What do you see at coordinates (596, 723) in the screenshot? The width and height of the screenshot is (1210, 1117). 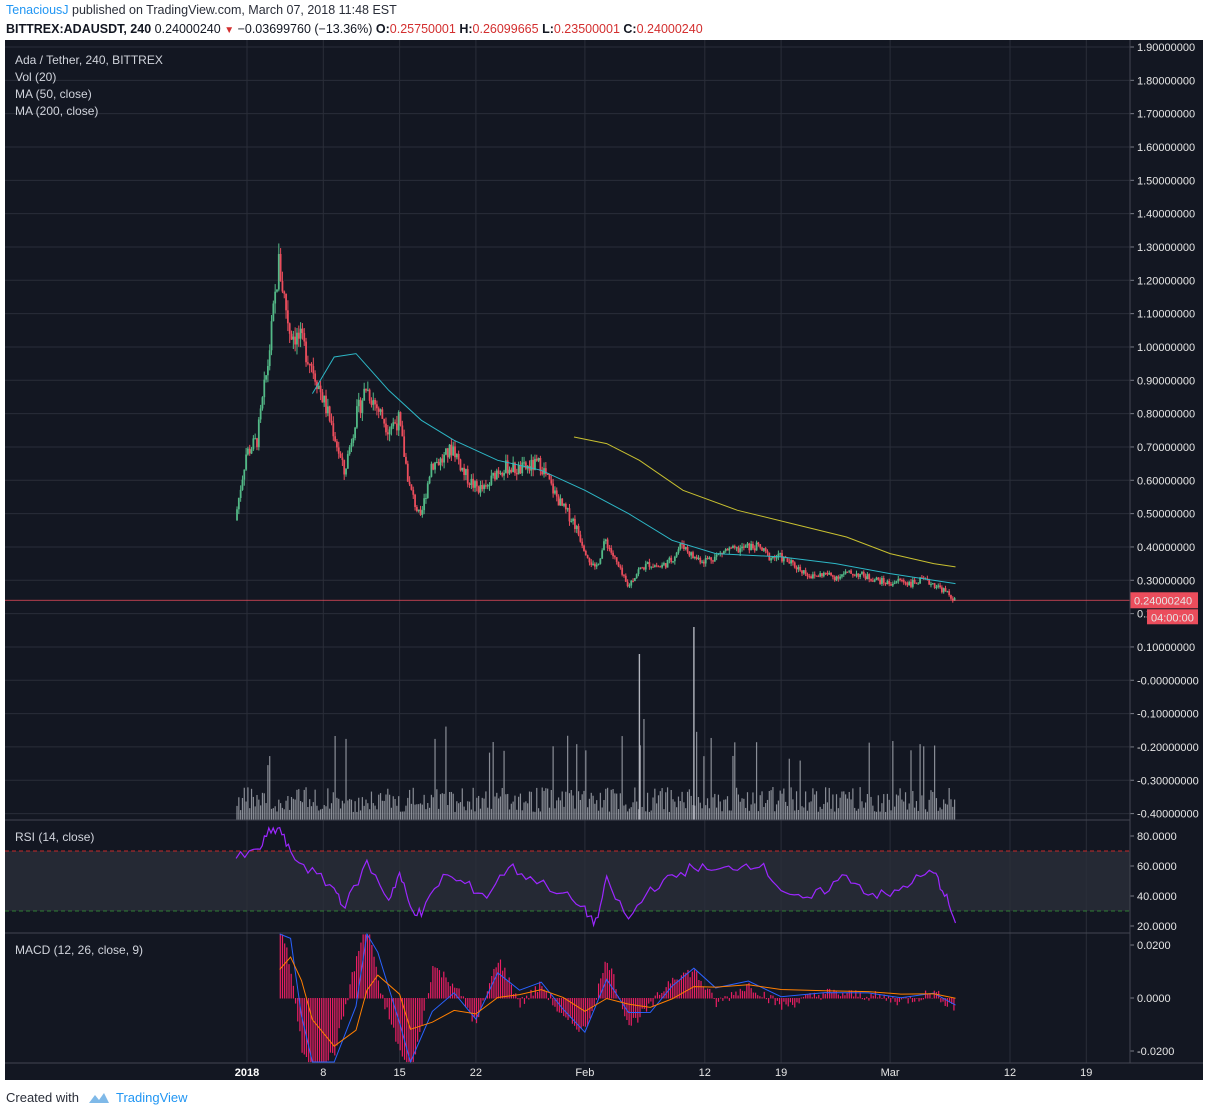 I see `volume-pane` at bounding box center [596, 723].